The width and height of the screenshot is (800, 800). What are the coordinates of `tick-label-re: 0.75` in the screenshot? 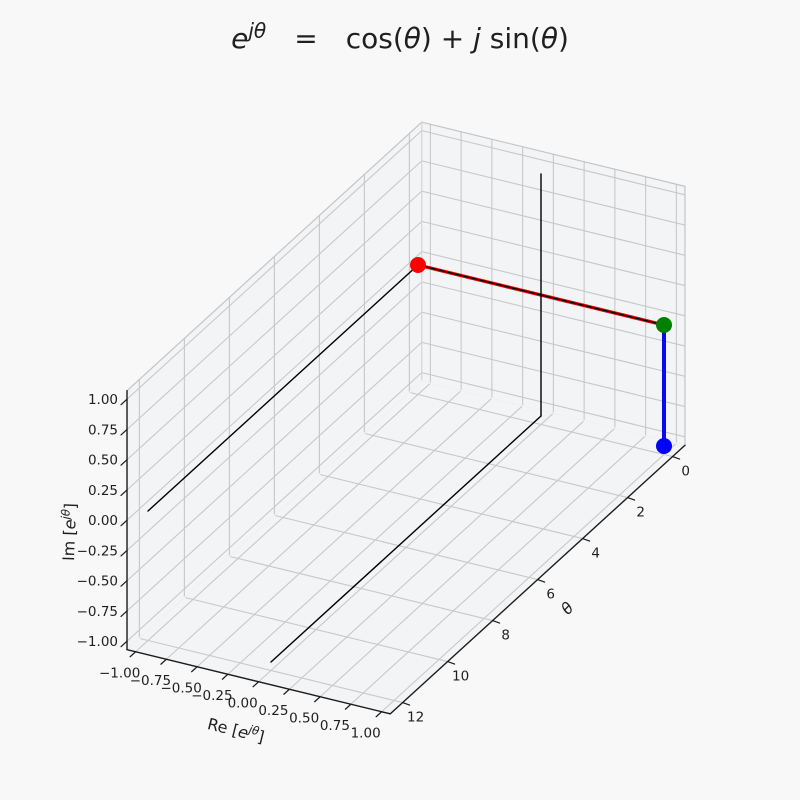 It's located at (335, 726).